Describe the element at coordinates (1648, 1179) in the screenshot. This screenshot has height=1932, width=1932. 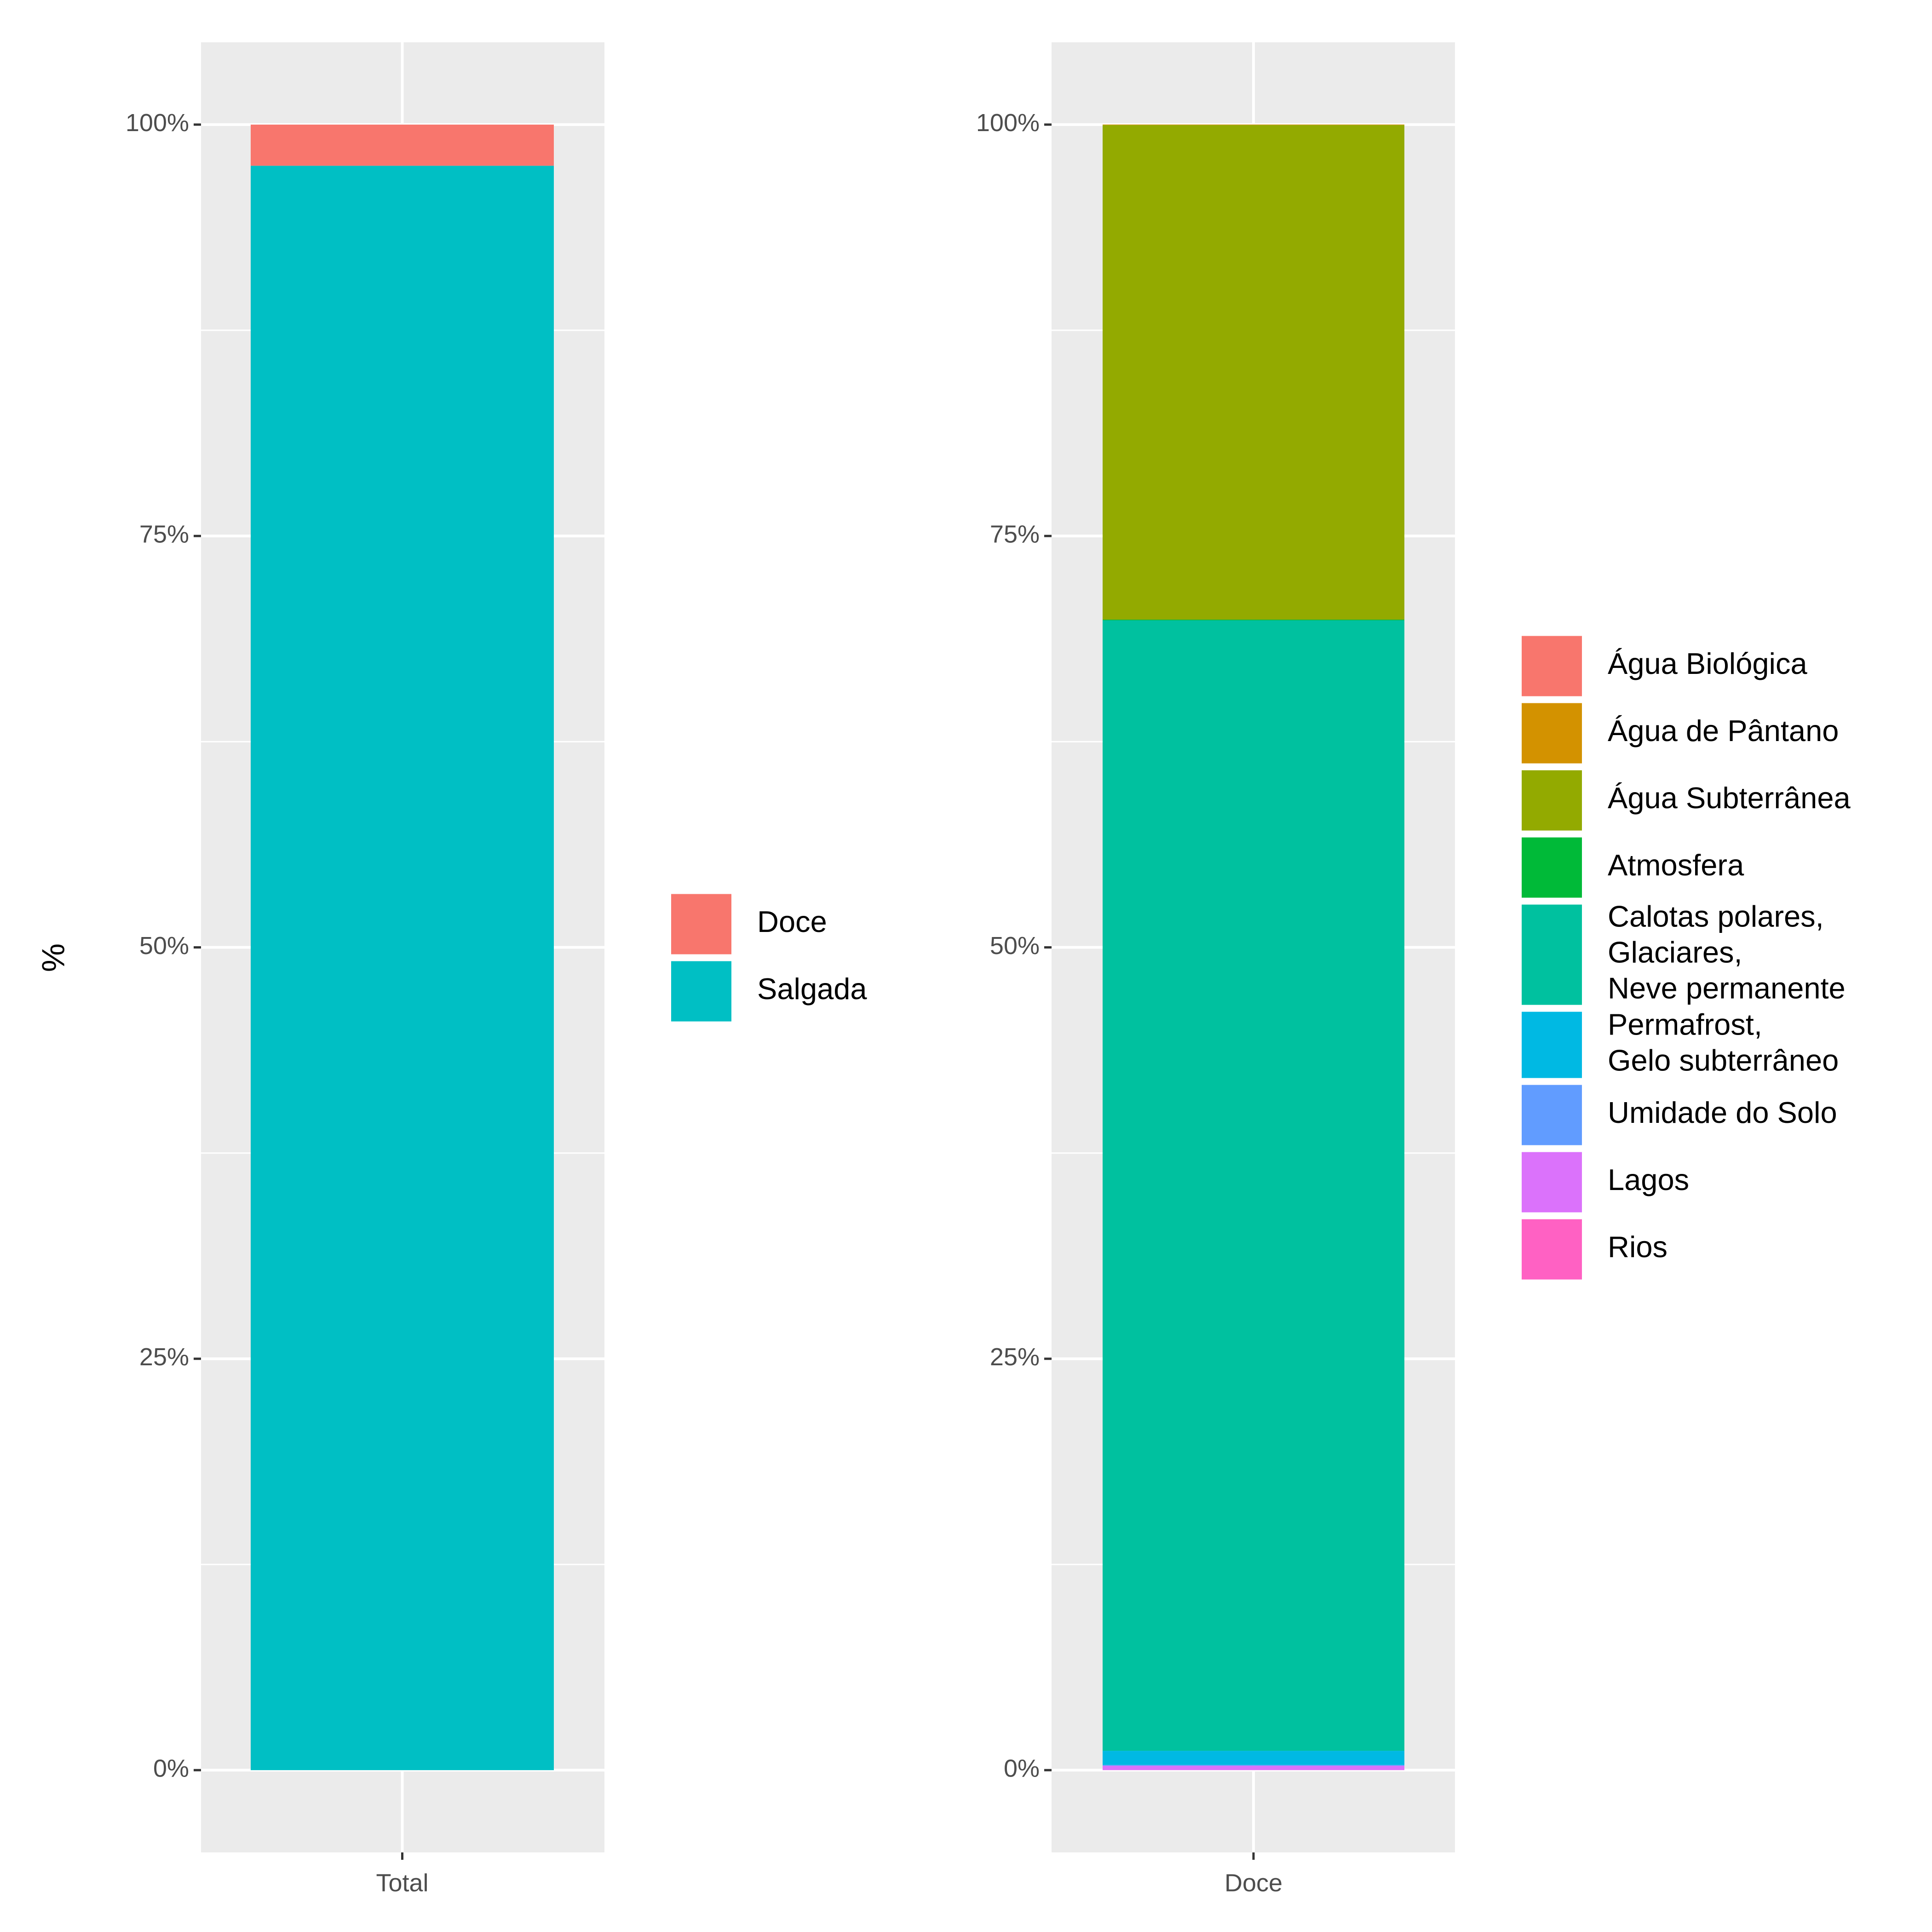
I see `legend-label: Lagos` at that location.